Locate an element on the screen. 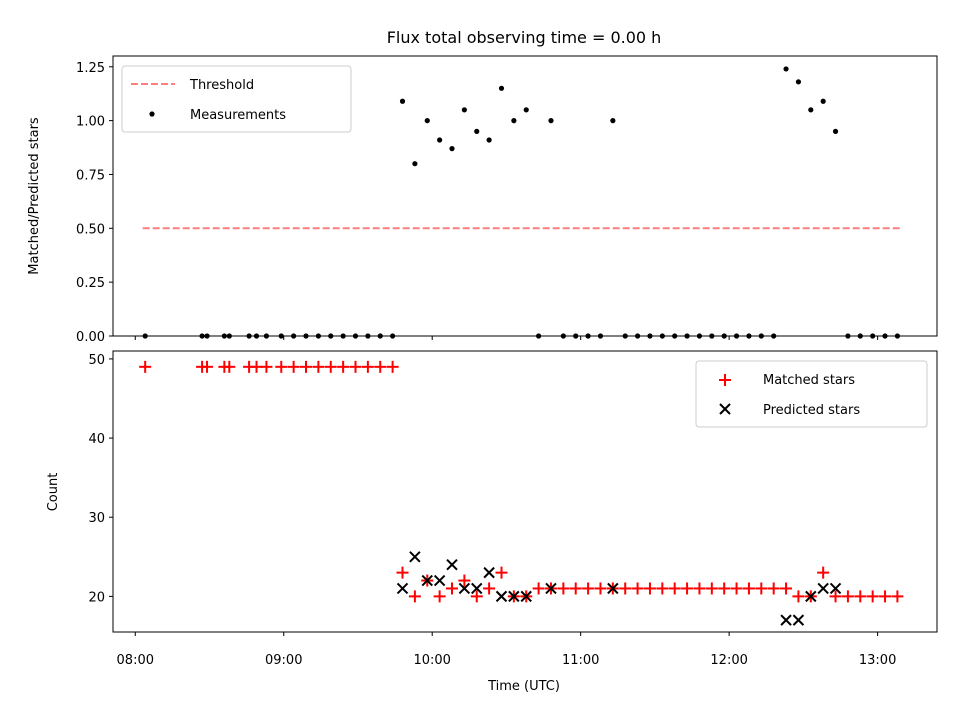 This screenshot has height=720, width=960. top-legend-box is located at coordinates (236, 99).